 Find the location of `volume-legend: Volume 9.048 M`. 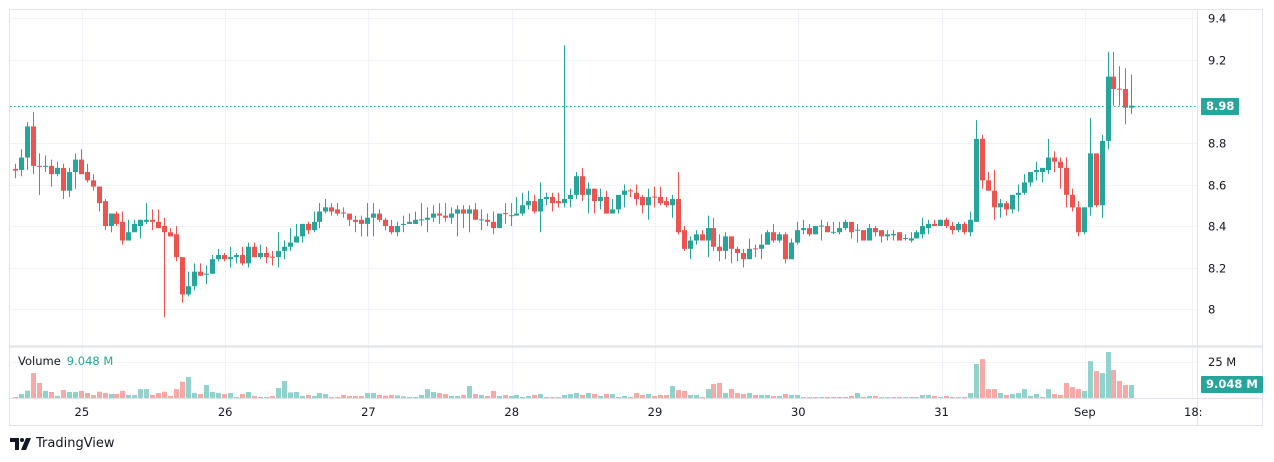

volume-legend: Volume 9.048 M is located at coordinates (65, 361).